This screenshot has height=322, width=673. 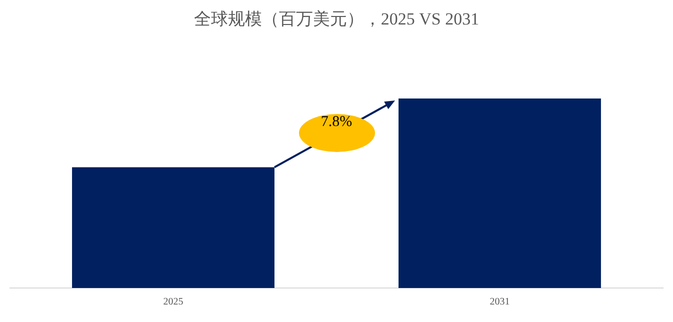 What do you see at coordinates (500, 302) in the screenshot?
I see `x-tick-label: 2031` at bounding box center [500, 302].